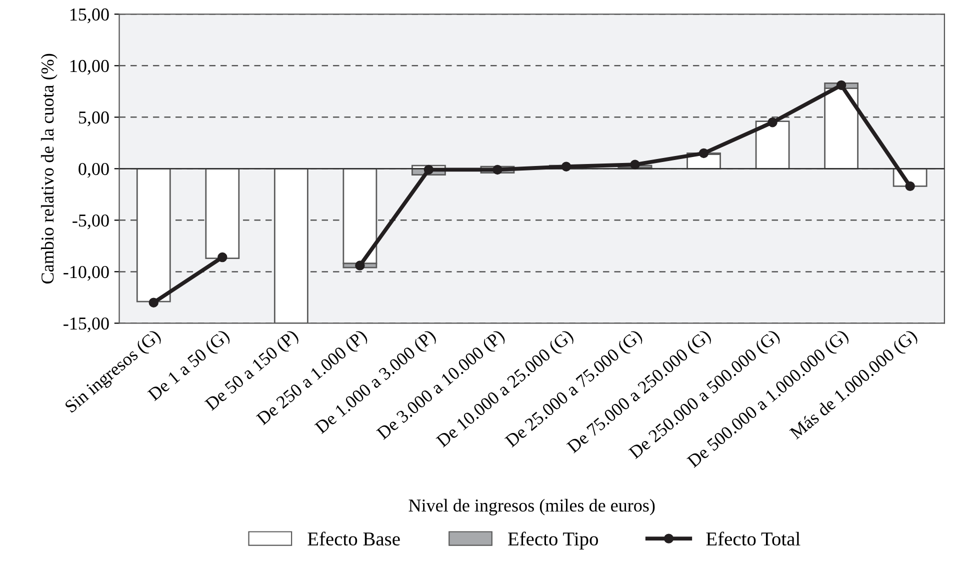  I want to click on y-tick-label: -10,00, so click(86, 273).